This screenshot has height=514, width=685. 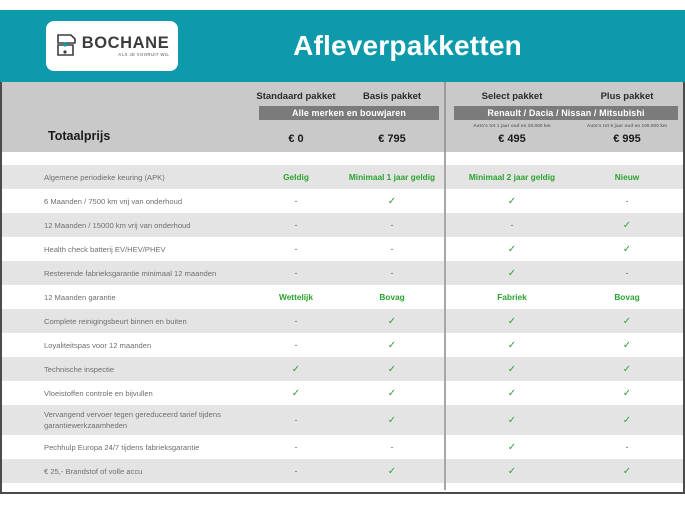 What do you see at coordinates (407, 45) in the screenshot?
I see `page-title: Afleverpakketten` at bounding box center [407, 45].